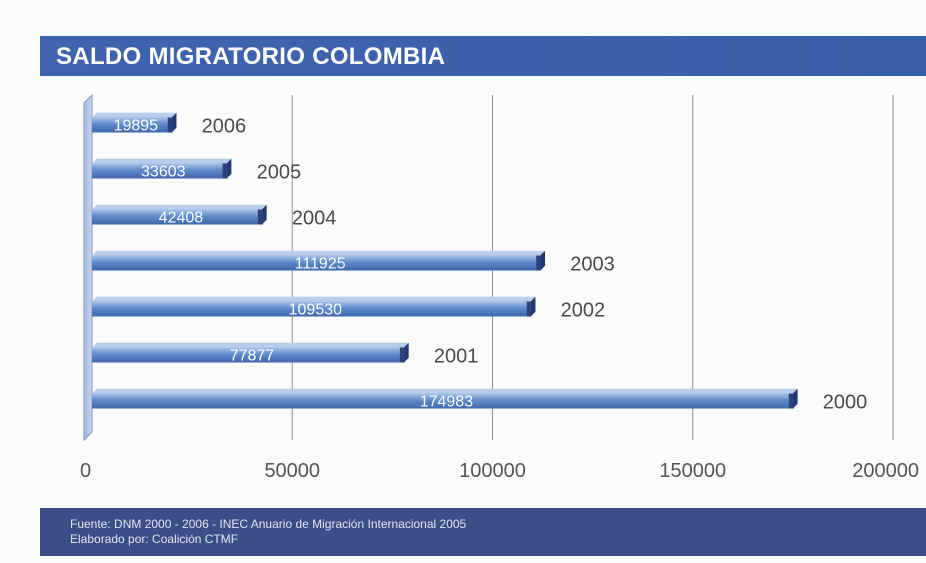 Image resolution: width=926 pixels, height=563 pixels. What do you see at coordinates (456, 357) in the screenshot?
I see `category-label: 2001` at bounding box center [456, 357].